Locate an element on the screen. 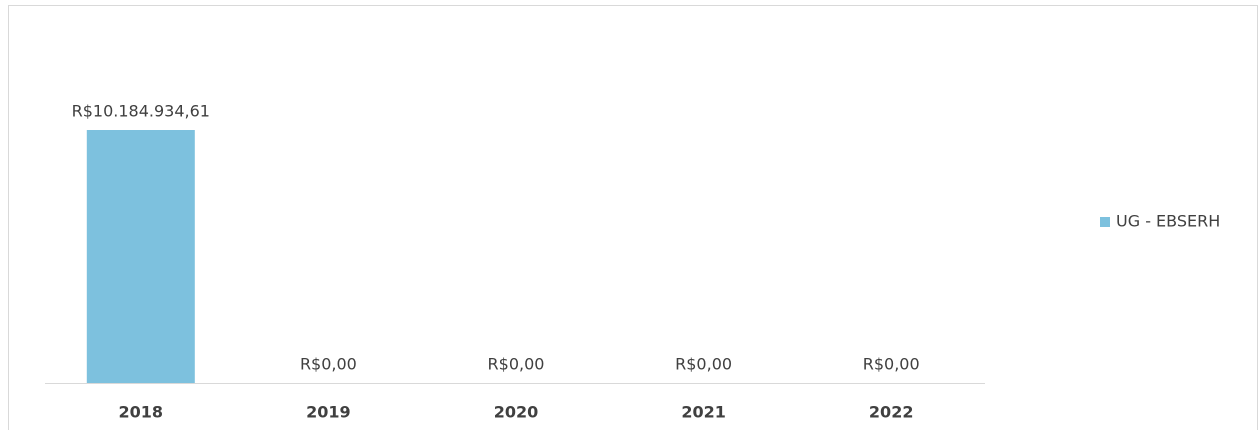 Image resolution: width=1259 pixels, height=430 pixels. bar is located at coordinates (140, 256).